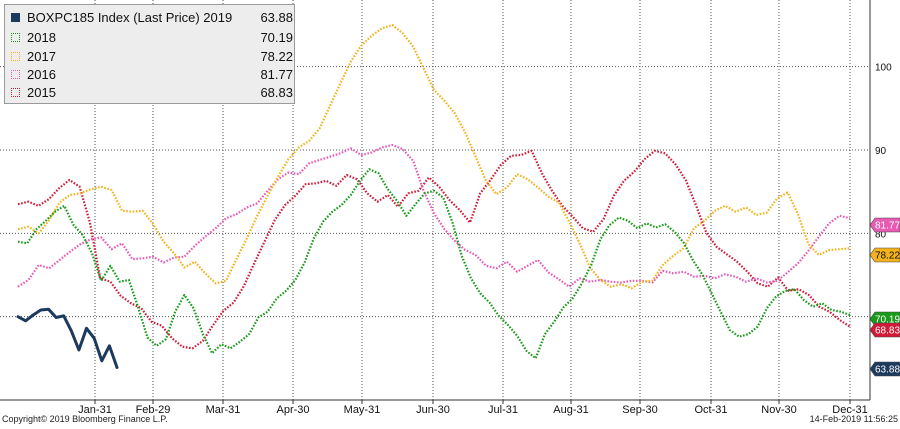 The height and width of the screenshot is (429, 900). Describe the element at coordinates (887, 256) in the screenshot. I see `value-tag-label: 78.22` at that location.